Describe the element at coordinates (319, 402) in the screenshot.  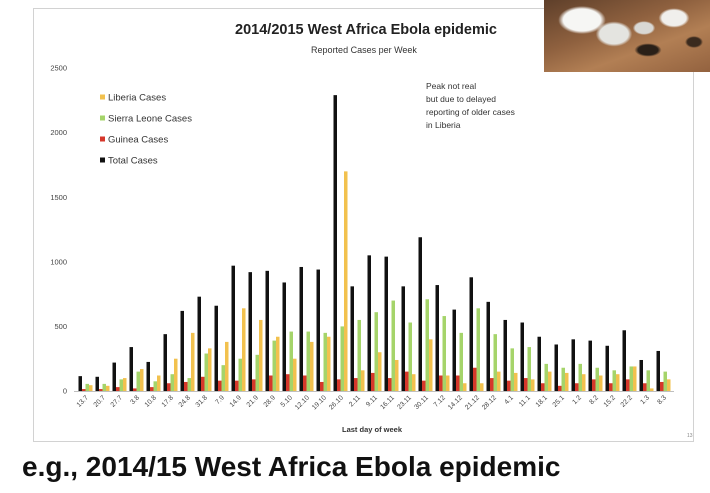
I see `x-tick-label: 19.10` at that location.